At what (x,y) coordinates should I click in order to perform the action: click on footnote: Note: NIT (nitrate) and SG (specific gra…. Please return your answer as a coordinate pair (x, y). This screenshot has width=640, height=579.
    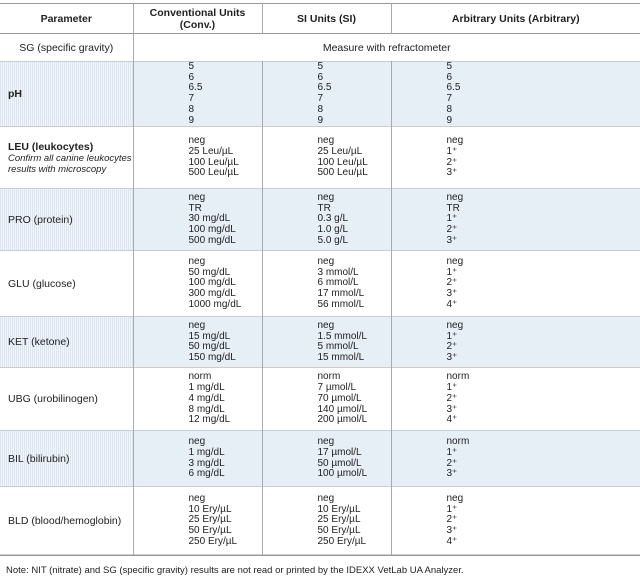
    Looking at the image, I should click on (320, 565).